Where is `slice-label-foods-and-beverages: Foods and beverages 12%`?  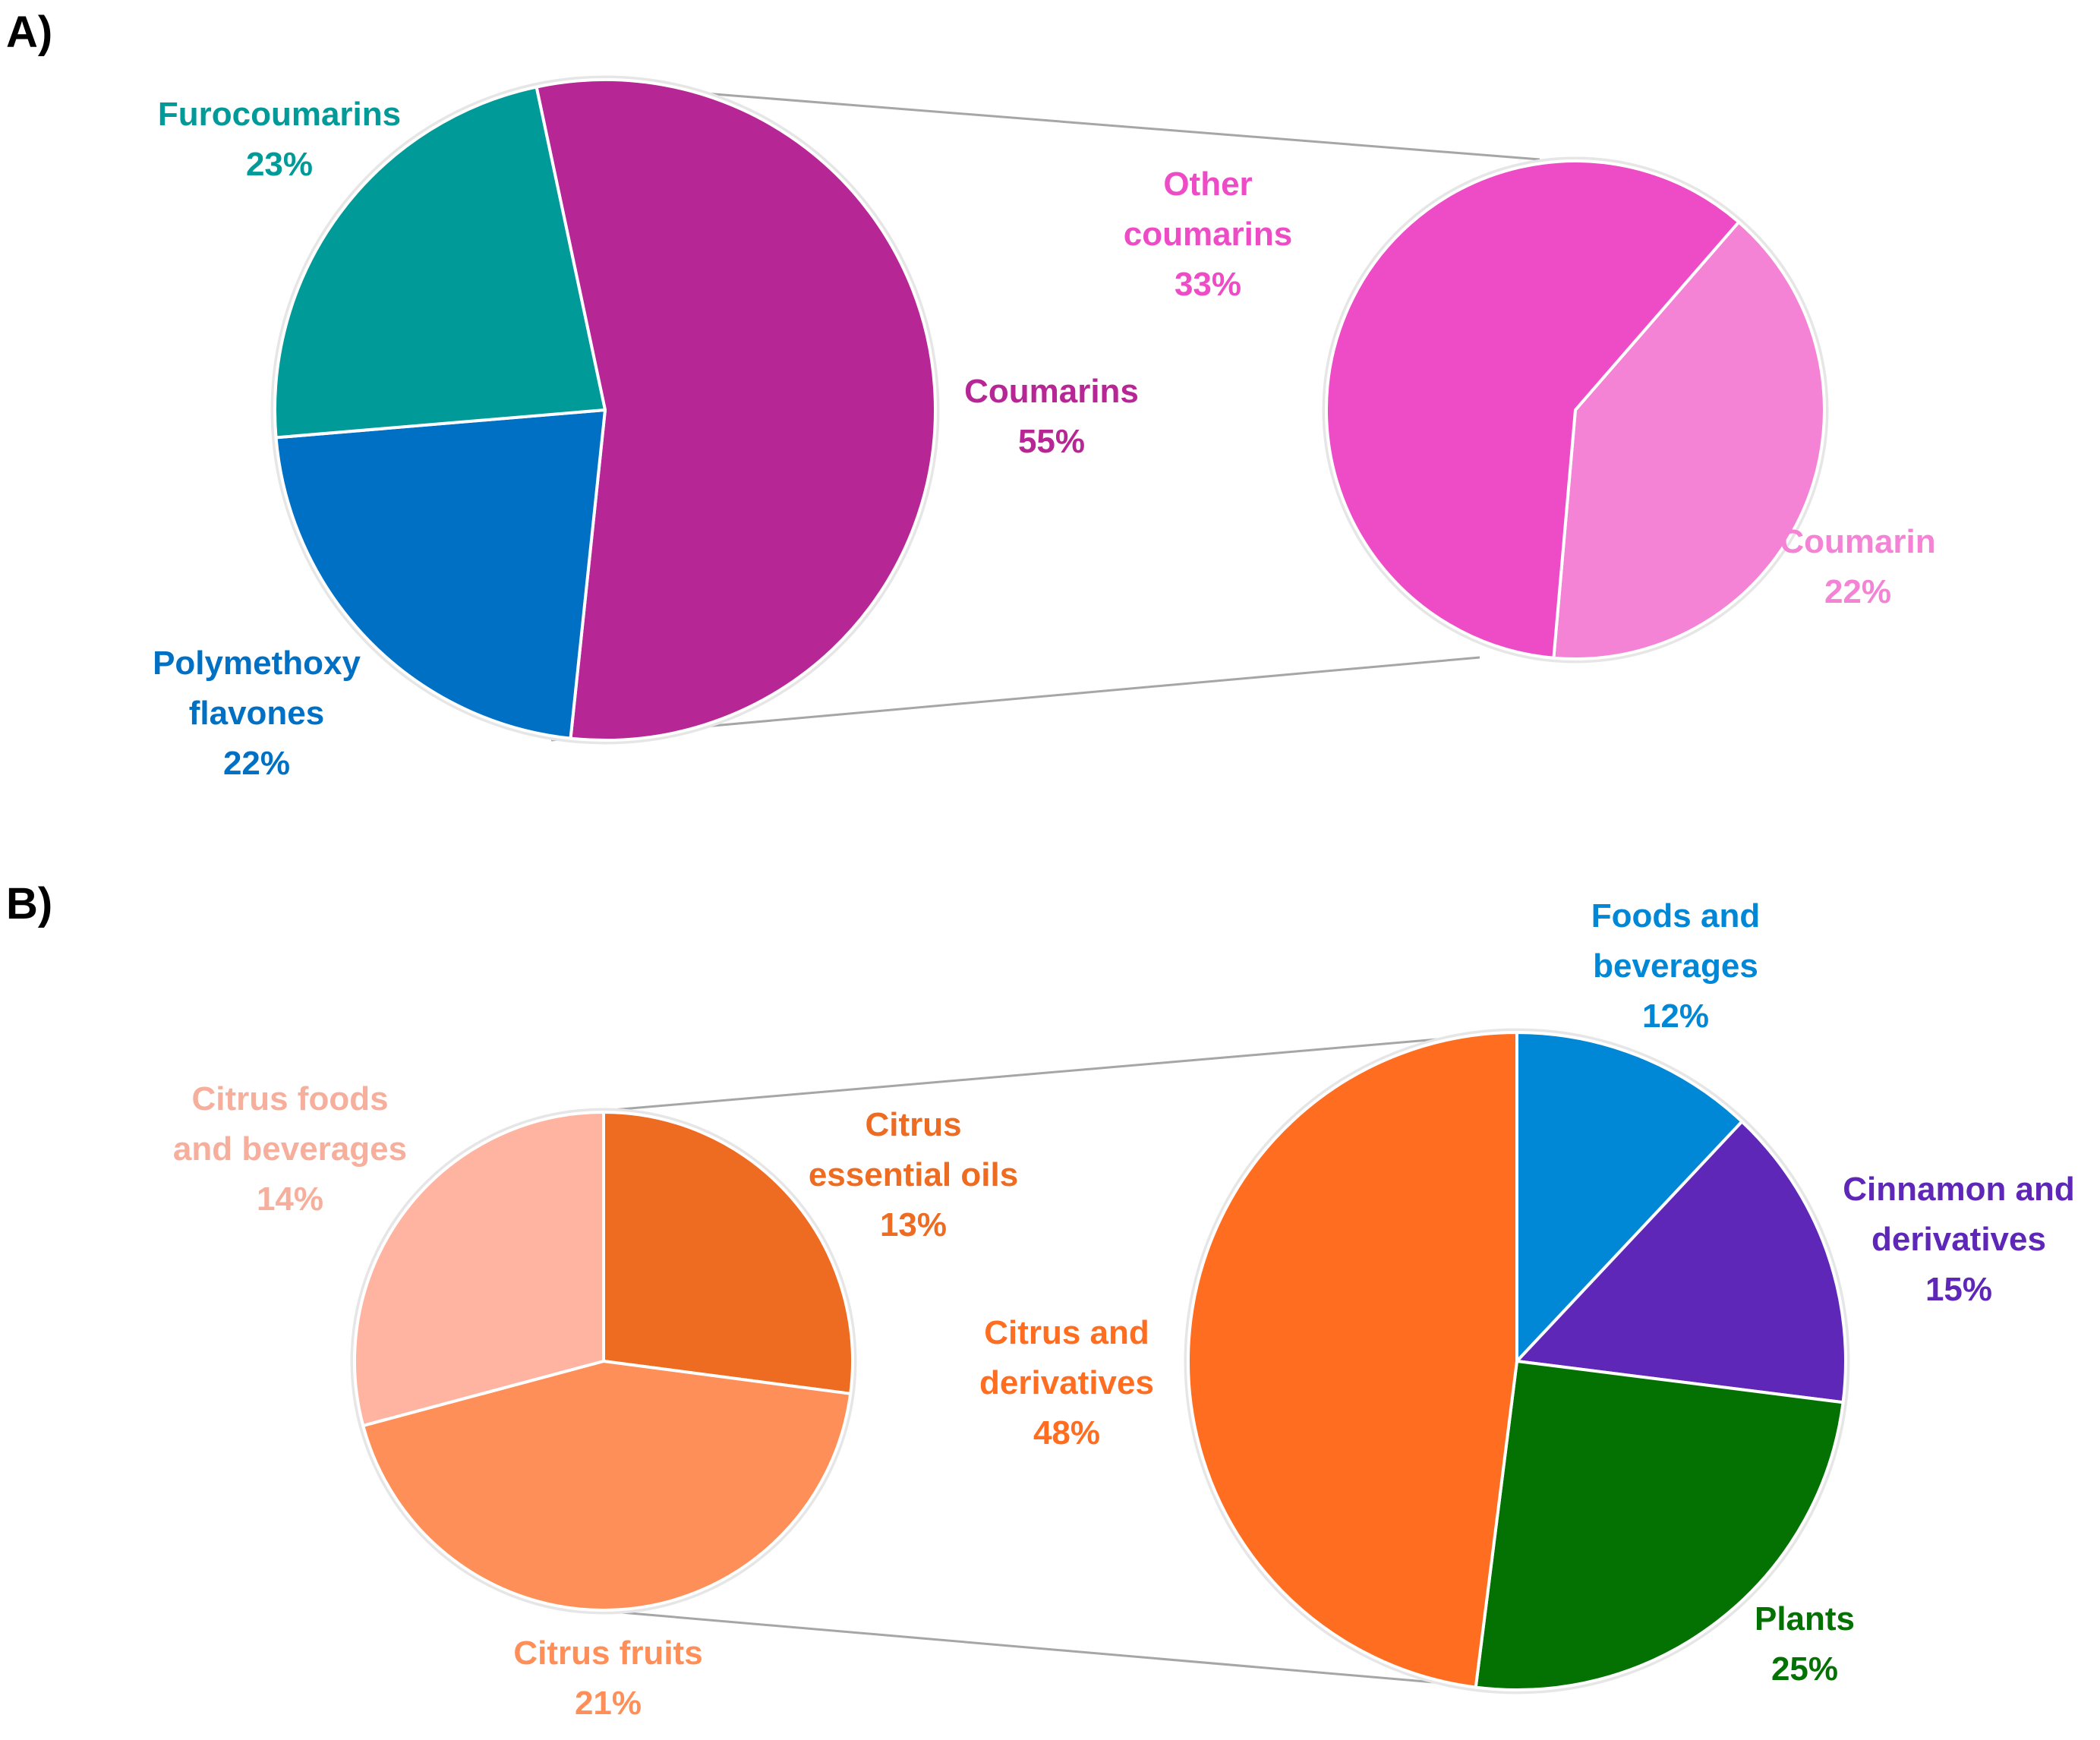 slice-label-foods-and-beverages: Foods and beverages 12% is located at coordinates (1675, 966).